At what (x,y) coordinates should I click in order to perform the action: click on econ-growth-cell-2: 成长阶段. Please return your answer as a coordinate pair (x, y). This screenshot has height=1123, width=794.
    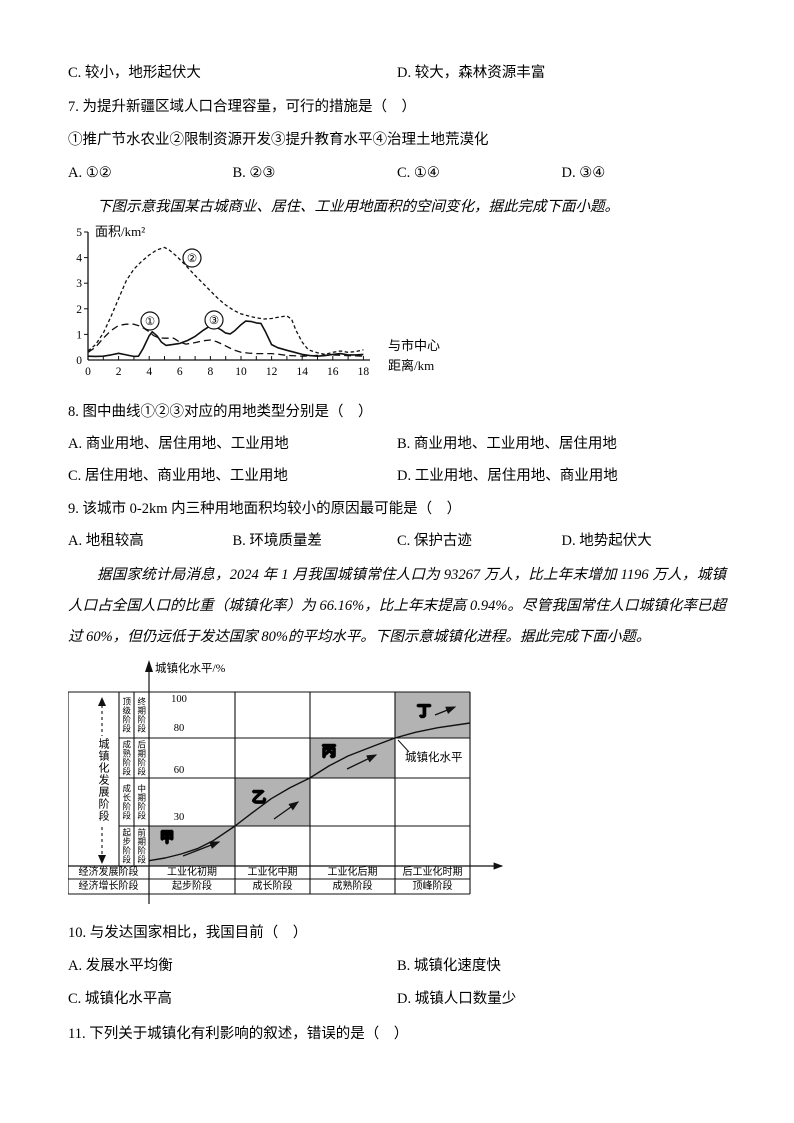
    Looking at the image, I should click on (272, 886).